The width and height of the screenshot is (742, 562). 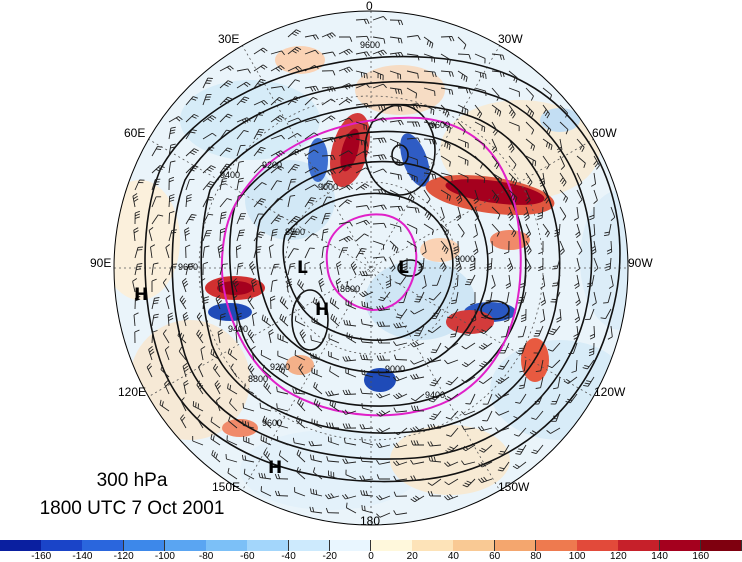 What do you see at coordinates (228, 39) in the screenshot?
I see `lon-label-30e: 30E` at bounding box center [228, 39].